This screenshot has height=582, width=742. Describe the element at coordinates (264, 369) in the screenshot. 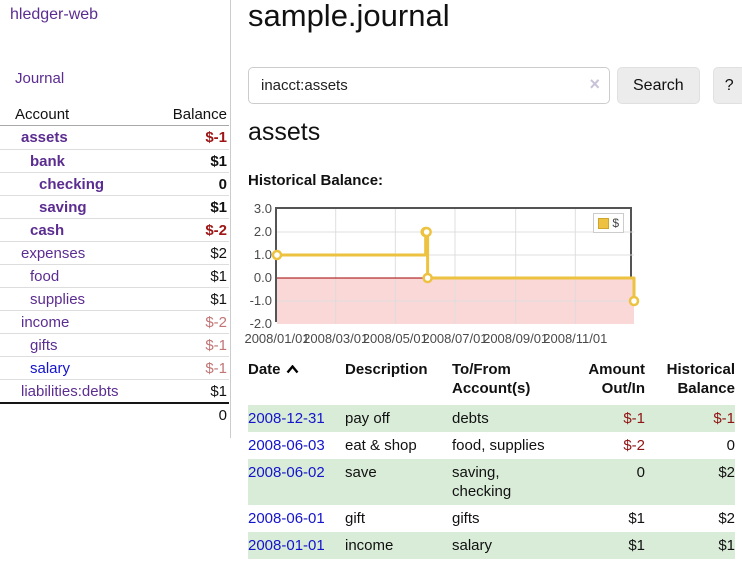

I see `register-header-date-label: Date` at that location.